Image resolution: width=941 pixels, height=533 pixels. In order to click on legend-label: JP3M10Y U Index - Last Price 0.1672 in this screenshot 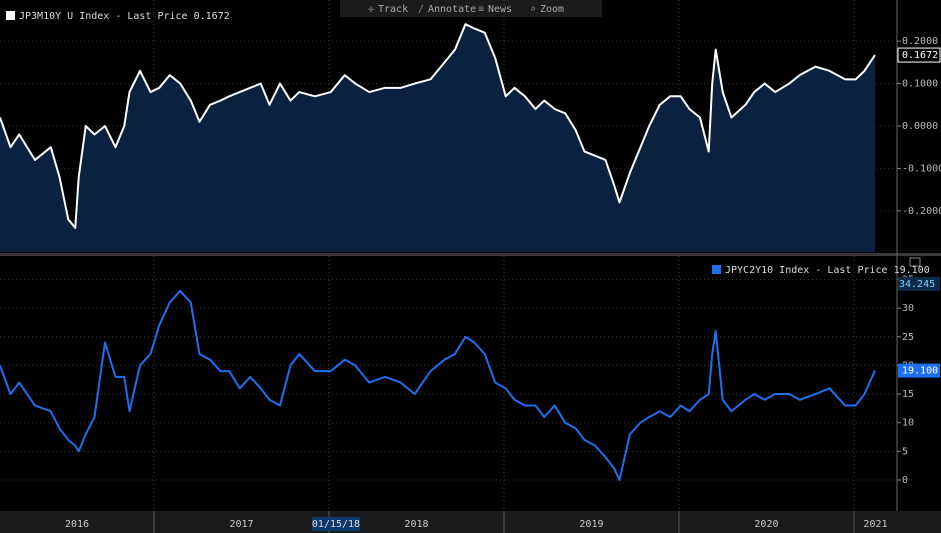, I will do `click(124, 16)`.